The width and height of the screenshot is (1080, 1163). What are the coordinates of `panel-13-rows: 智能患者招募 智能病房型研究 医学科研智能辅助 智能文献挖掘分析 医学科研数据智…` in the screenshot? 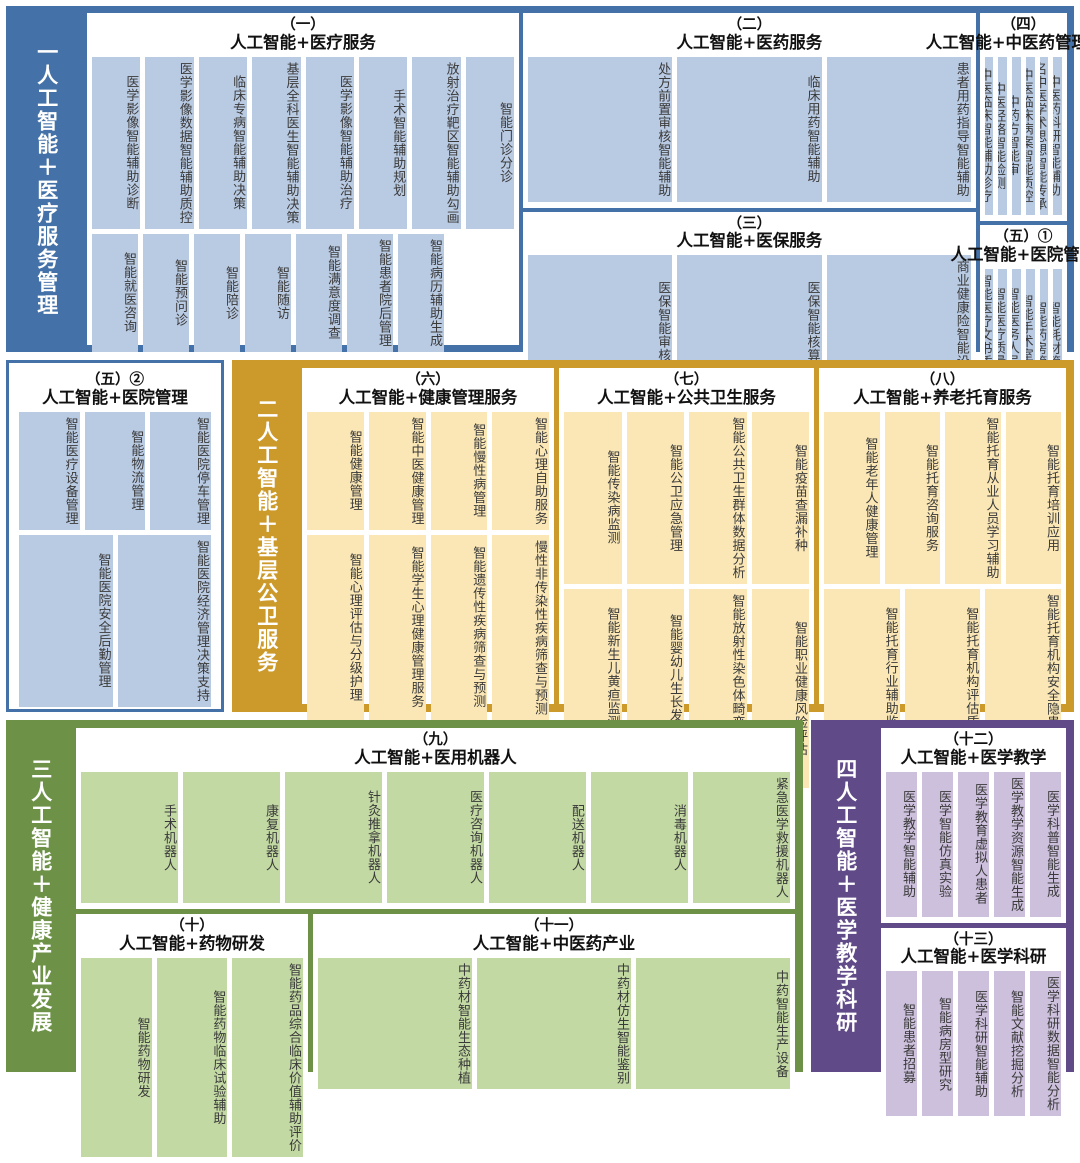 It's located at (973, 1044).